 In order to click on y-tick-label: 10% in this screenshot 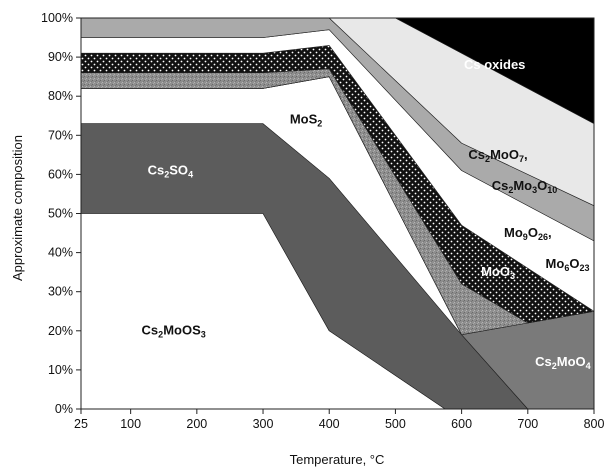, I will do `click(60, 370)`.